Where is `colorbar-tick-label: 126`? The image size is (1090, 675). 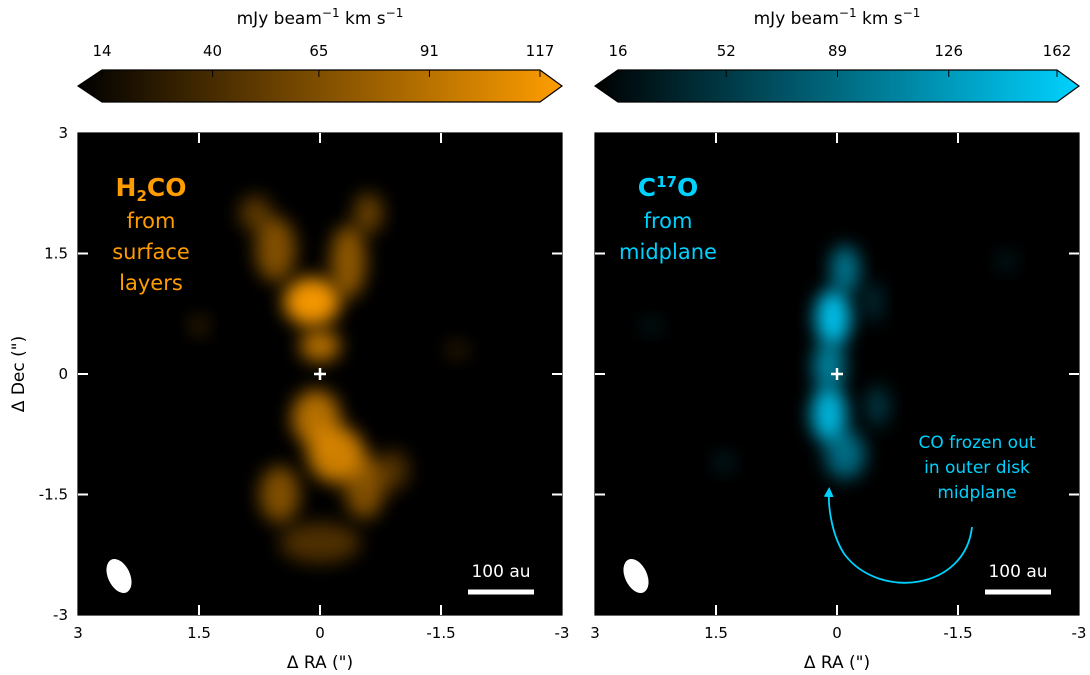
colorbar-tick-label: 126 is located at coordinates (948, 51).